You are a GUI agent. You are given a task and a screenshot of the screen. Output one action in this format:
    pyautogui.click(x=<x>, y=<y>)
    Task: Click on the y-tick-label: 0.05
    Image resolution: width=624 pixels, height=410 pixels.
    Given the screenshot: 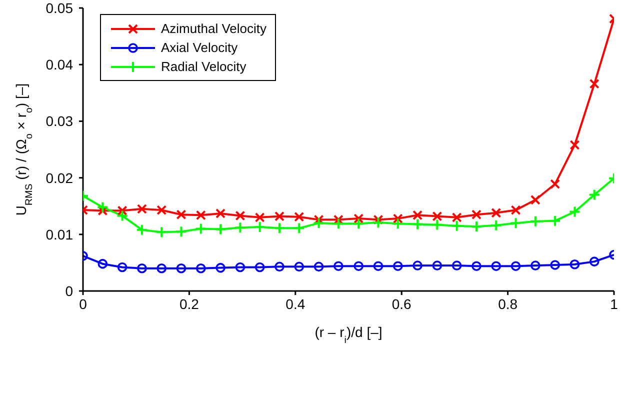 What is the action you would take?
    pyautogui.click(x=60, y=8)
    